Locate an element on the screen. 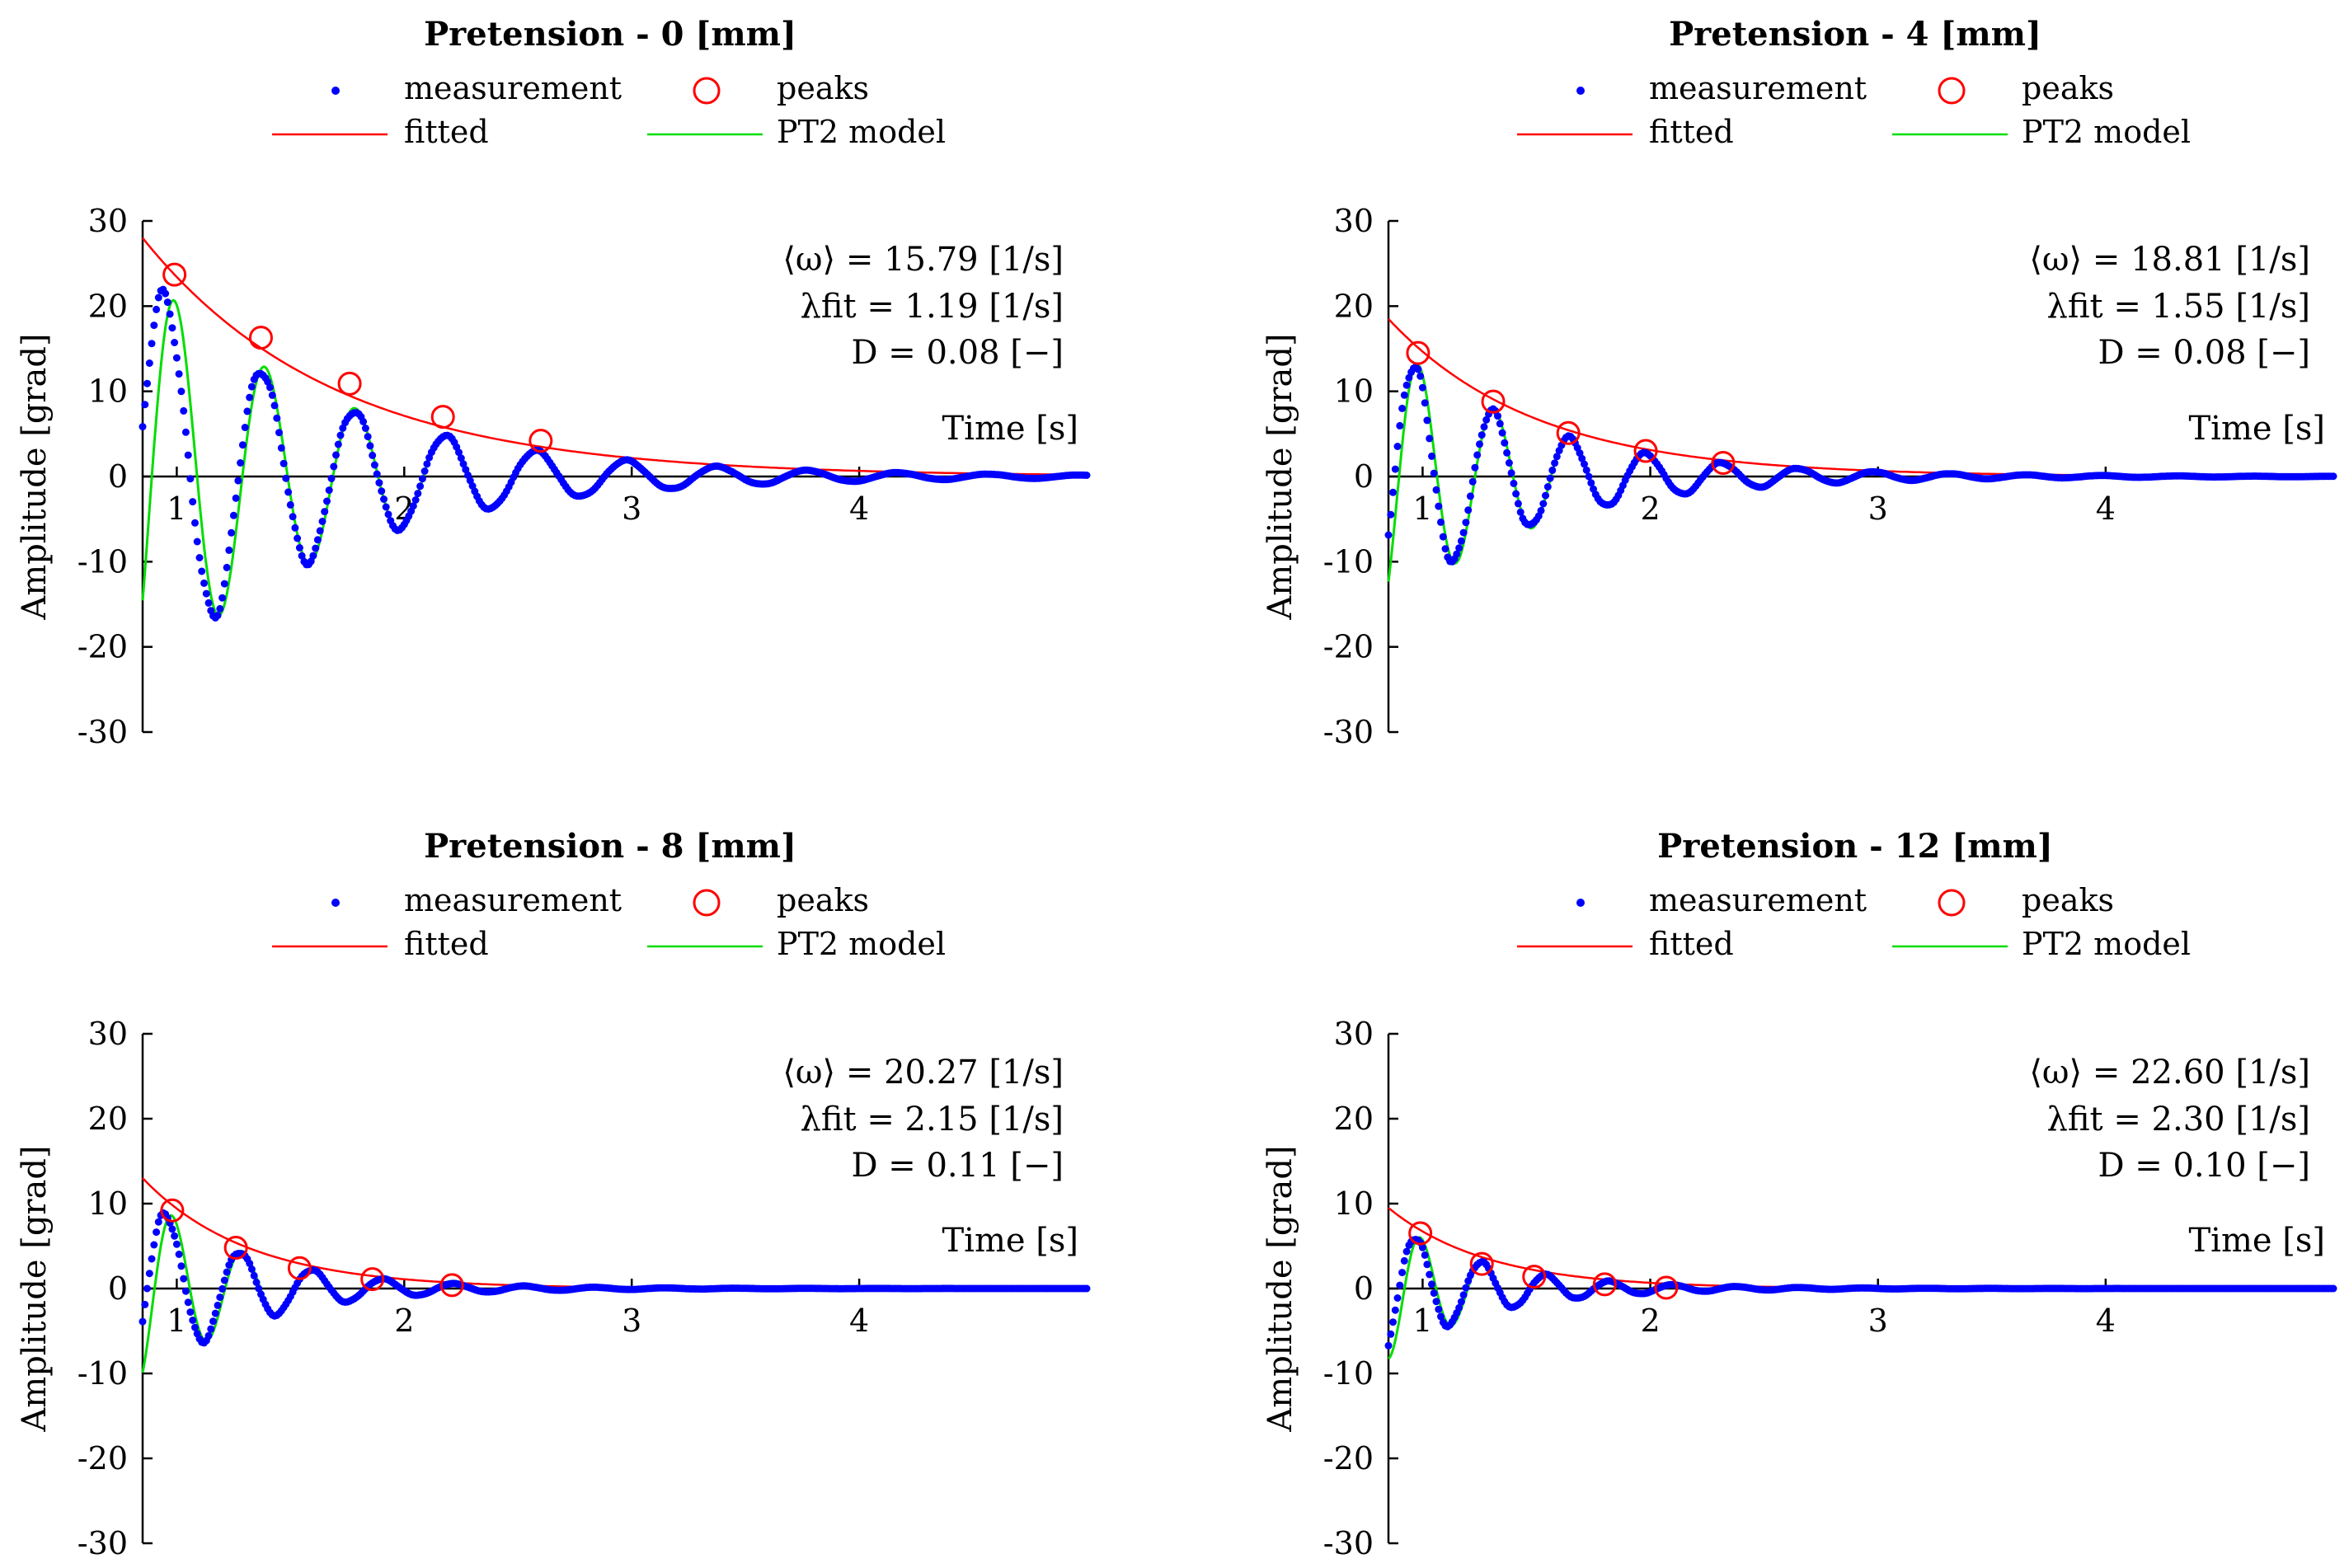  damping-annotation: D = 0.11 [−] is located at coordinates (957, 1166).